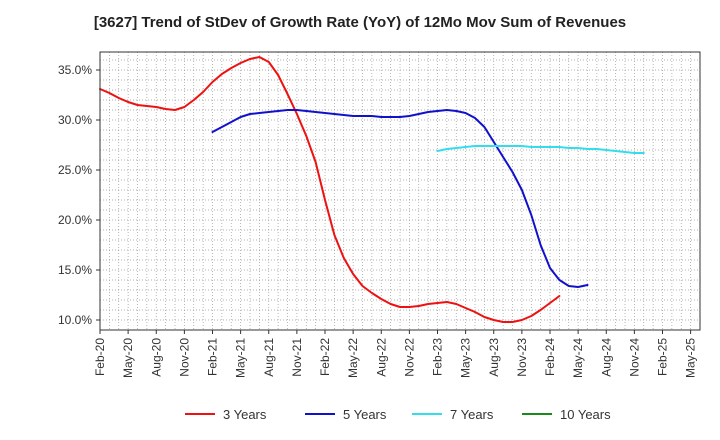  Describe the element at coordinates (75, 320) in the screenshot. I see `y-tick-label: 10.0%` at that location.